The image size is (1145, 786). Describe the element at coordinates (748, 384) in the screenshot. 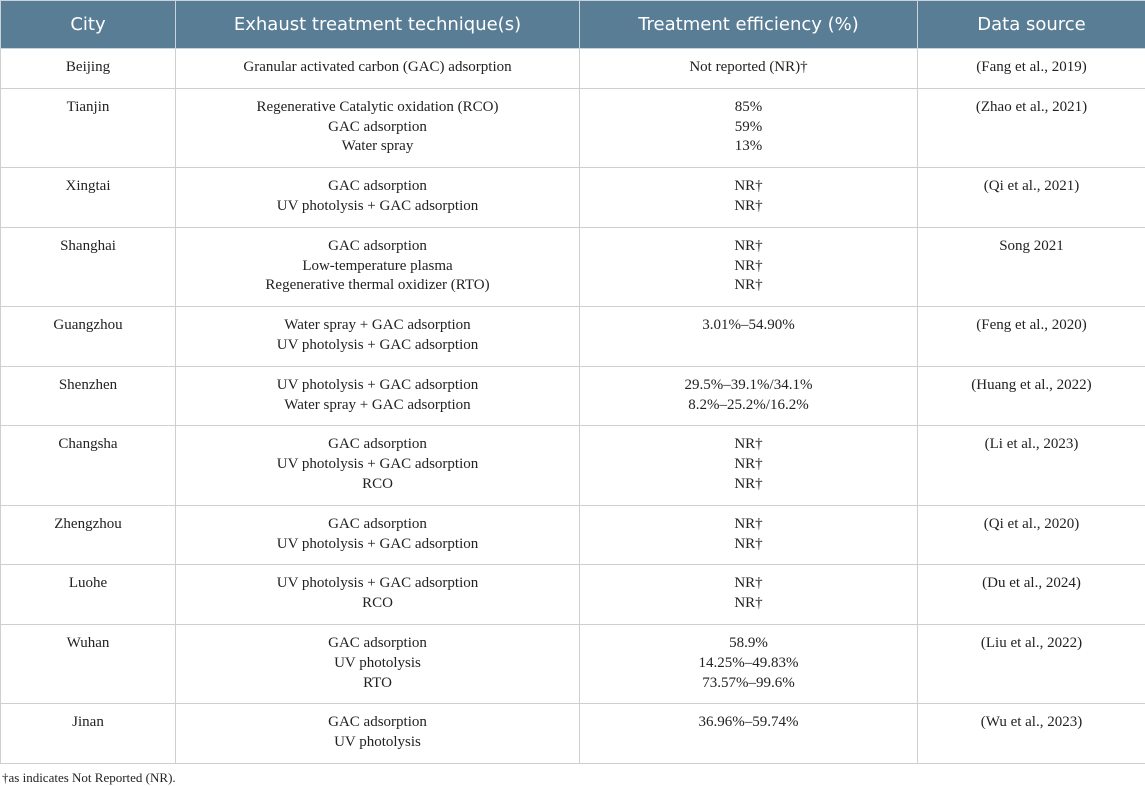

I see `cell-line: 29.5%–39.1%/34.1%` at that location.